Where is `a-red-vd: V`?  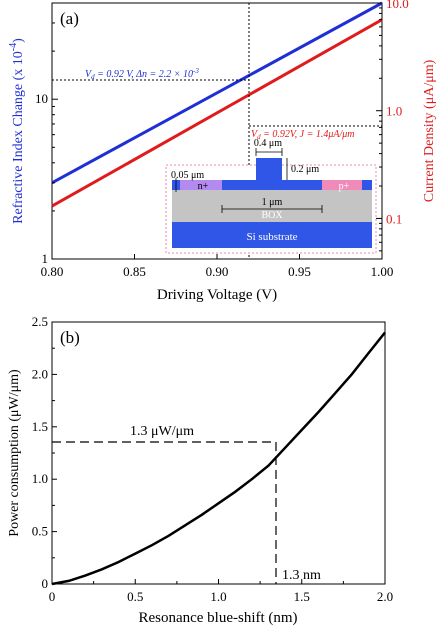
a-red-vd: V is located at coordinates (255, 134).